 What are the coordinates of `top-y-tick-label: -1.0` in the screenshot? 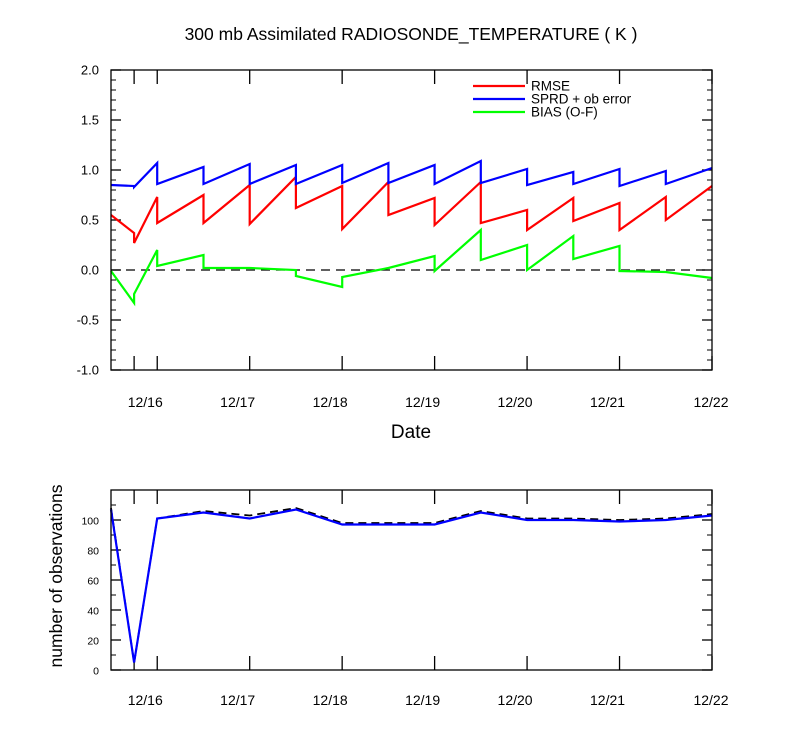 It's located at (88, 370).